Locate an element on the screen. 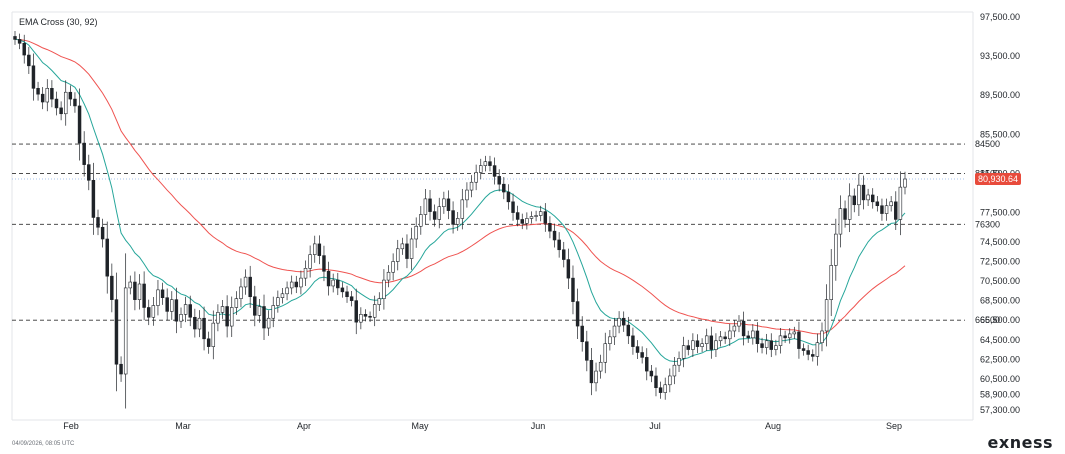 The width and height of the screenshot is (1065, 454). price-tick-label: 85,500.00 is located at coordinates (1000, 134).